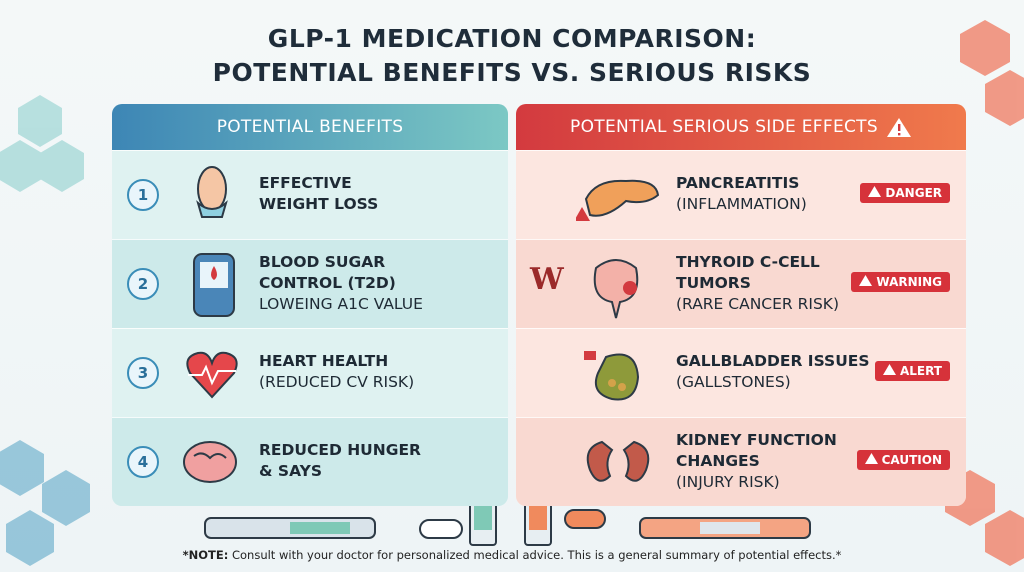 This screenshot has height=572, width=1024. I want to click on benefit-sub: LOWEING A1C VALUE, so click(341, 304).